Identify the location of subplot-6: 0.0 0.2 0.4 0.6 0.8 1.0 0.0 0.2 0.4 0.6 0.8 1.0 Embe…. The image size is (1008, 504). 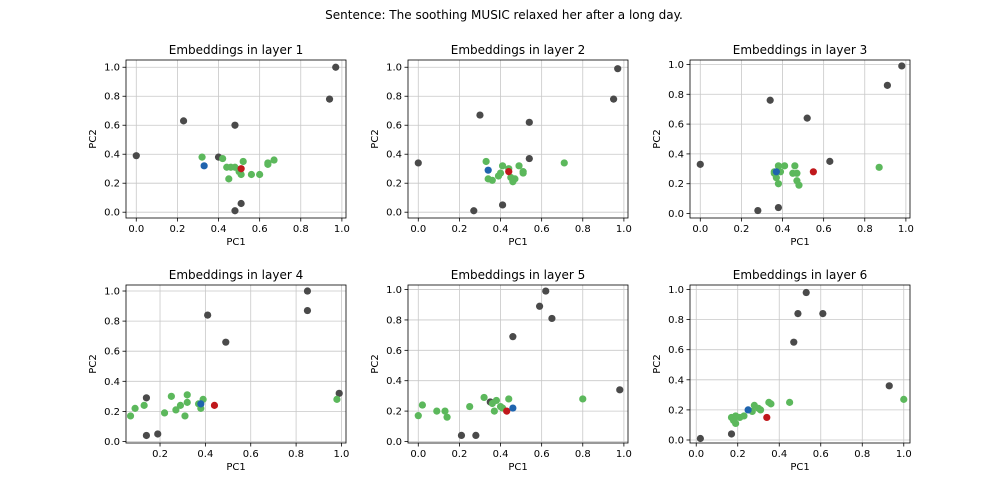
(782, 370).